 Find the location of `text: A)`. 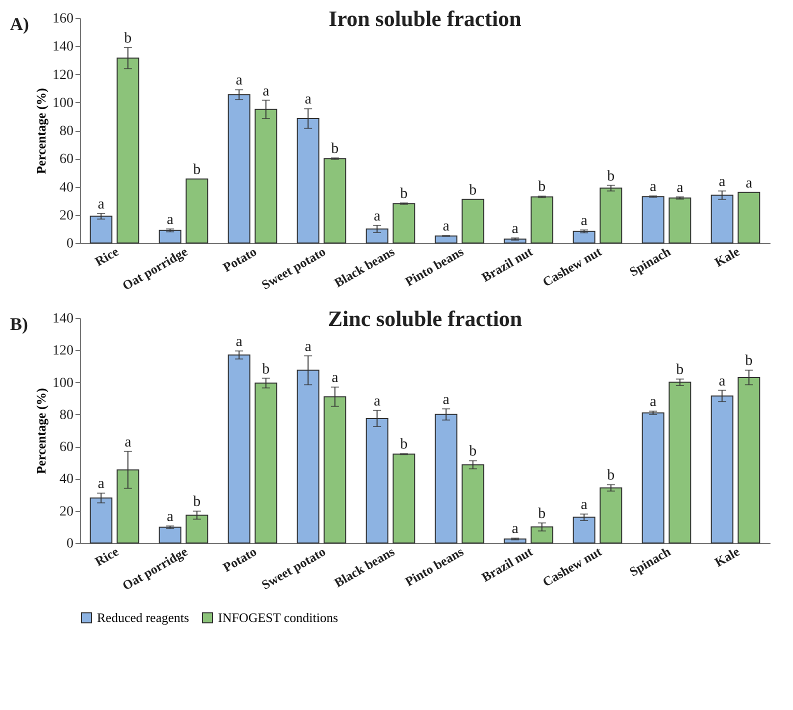

text: A) is located at coordinates (19, 24).